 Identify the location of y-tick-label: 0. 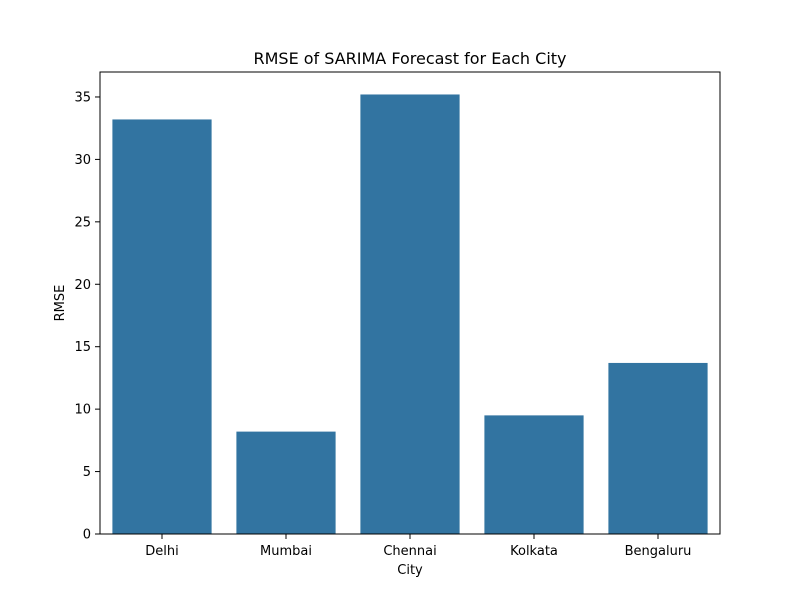
(87, 535).